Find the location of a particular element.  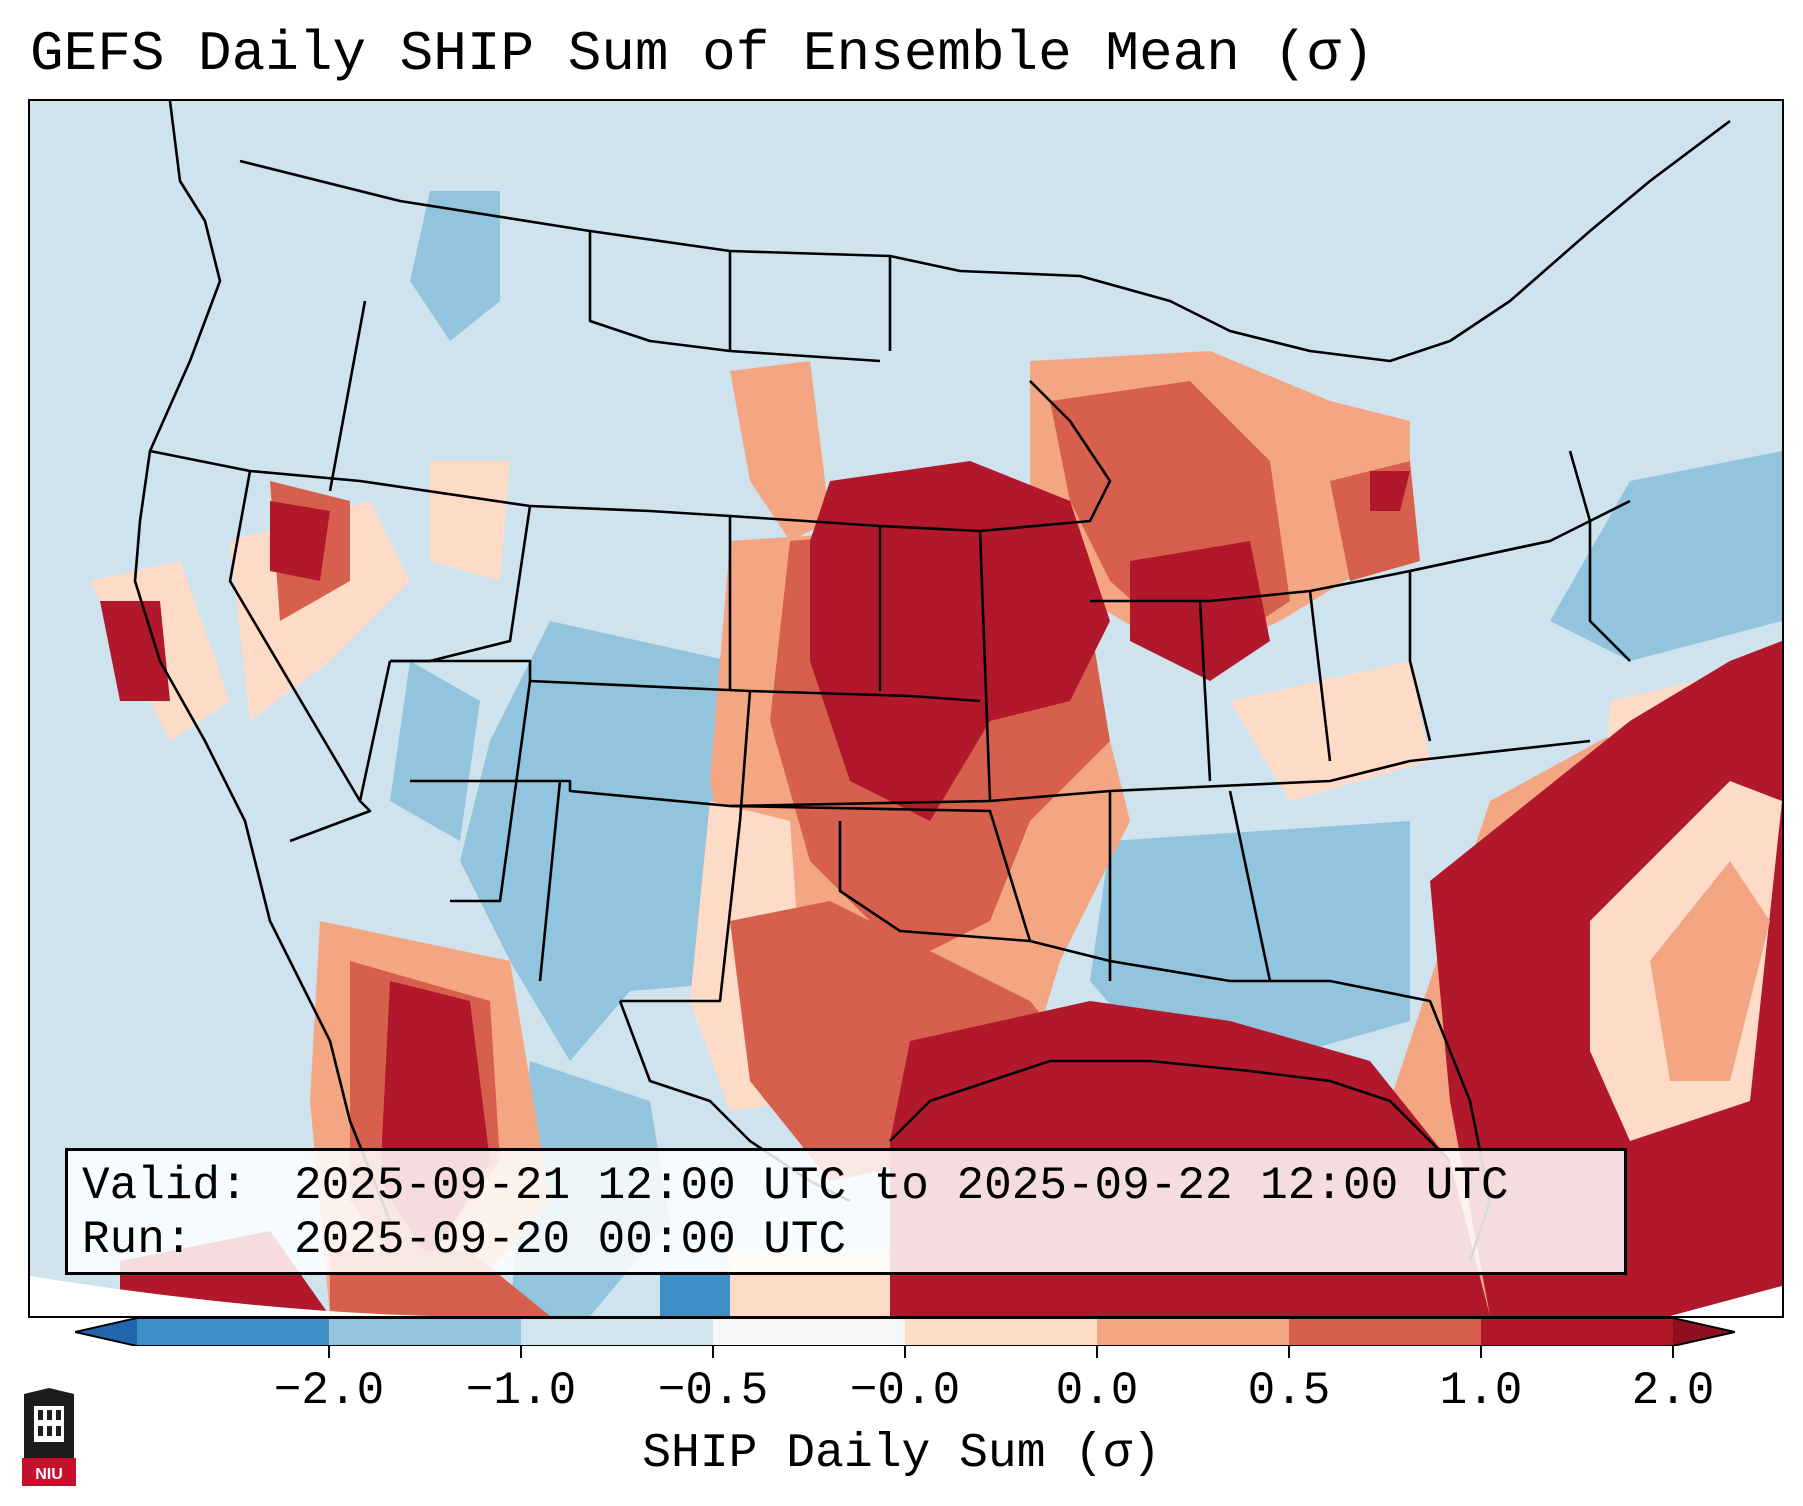

colorbar-tick-label: −0.0 is located at coordinates (905, 1391).